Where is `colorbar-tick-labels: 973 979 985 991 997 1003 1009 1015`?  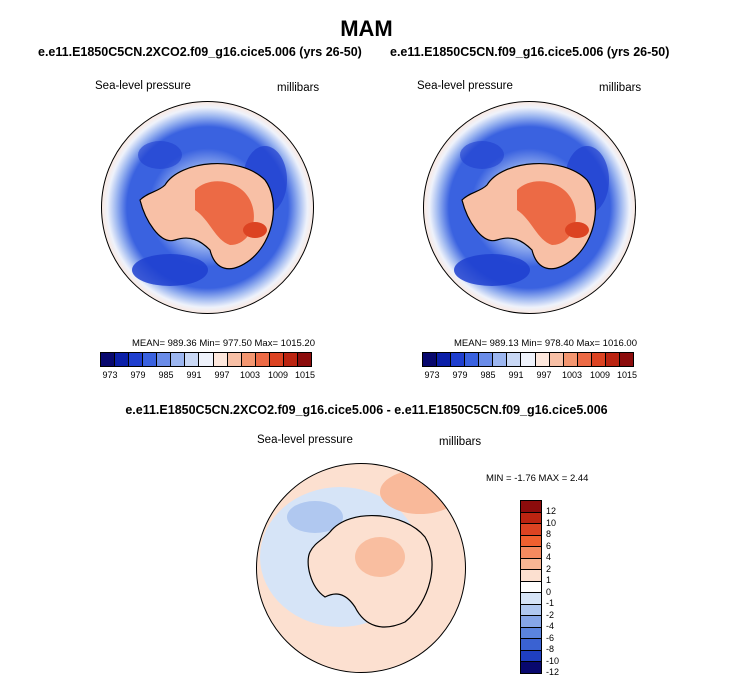
colorbar-tick-labels: 973 979 985 991 997 1003 1009 1015 is located at coordinates (530, 376).